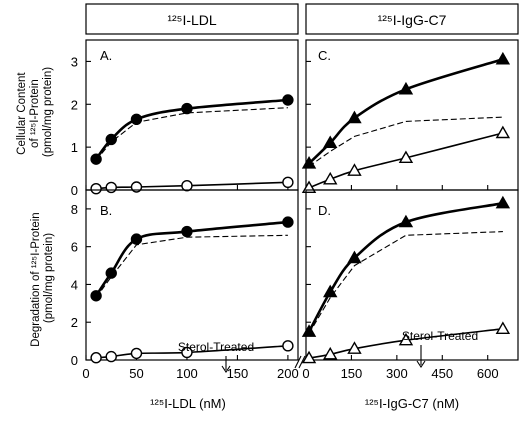  What do you see at coordinates (405, 282) in the screenshot?
I see `panel-d-dashed-line` at bounding box center [405, 282].